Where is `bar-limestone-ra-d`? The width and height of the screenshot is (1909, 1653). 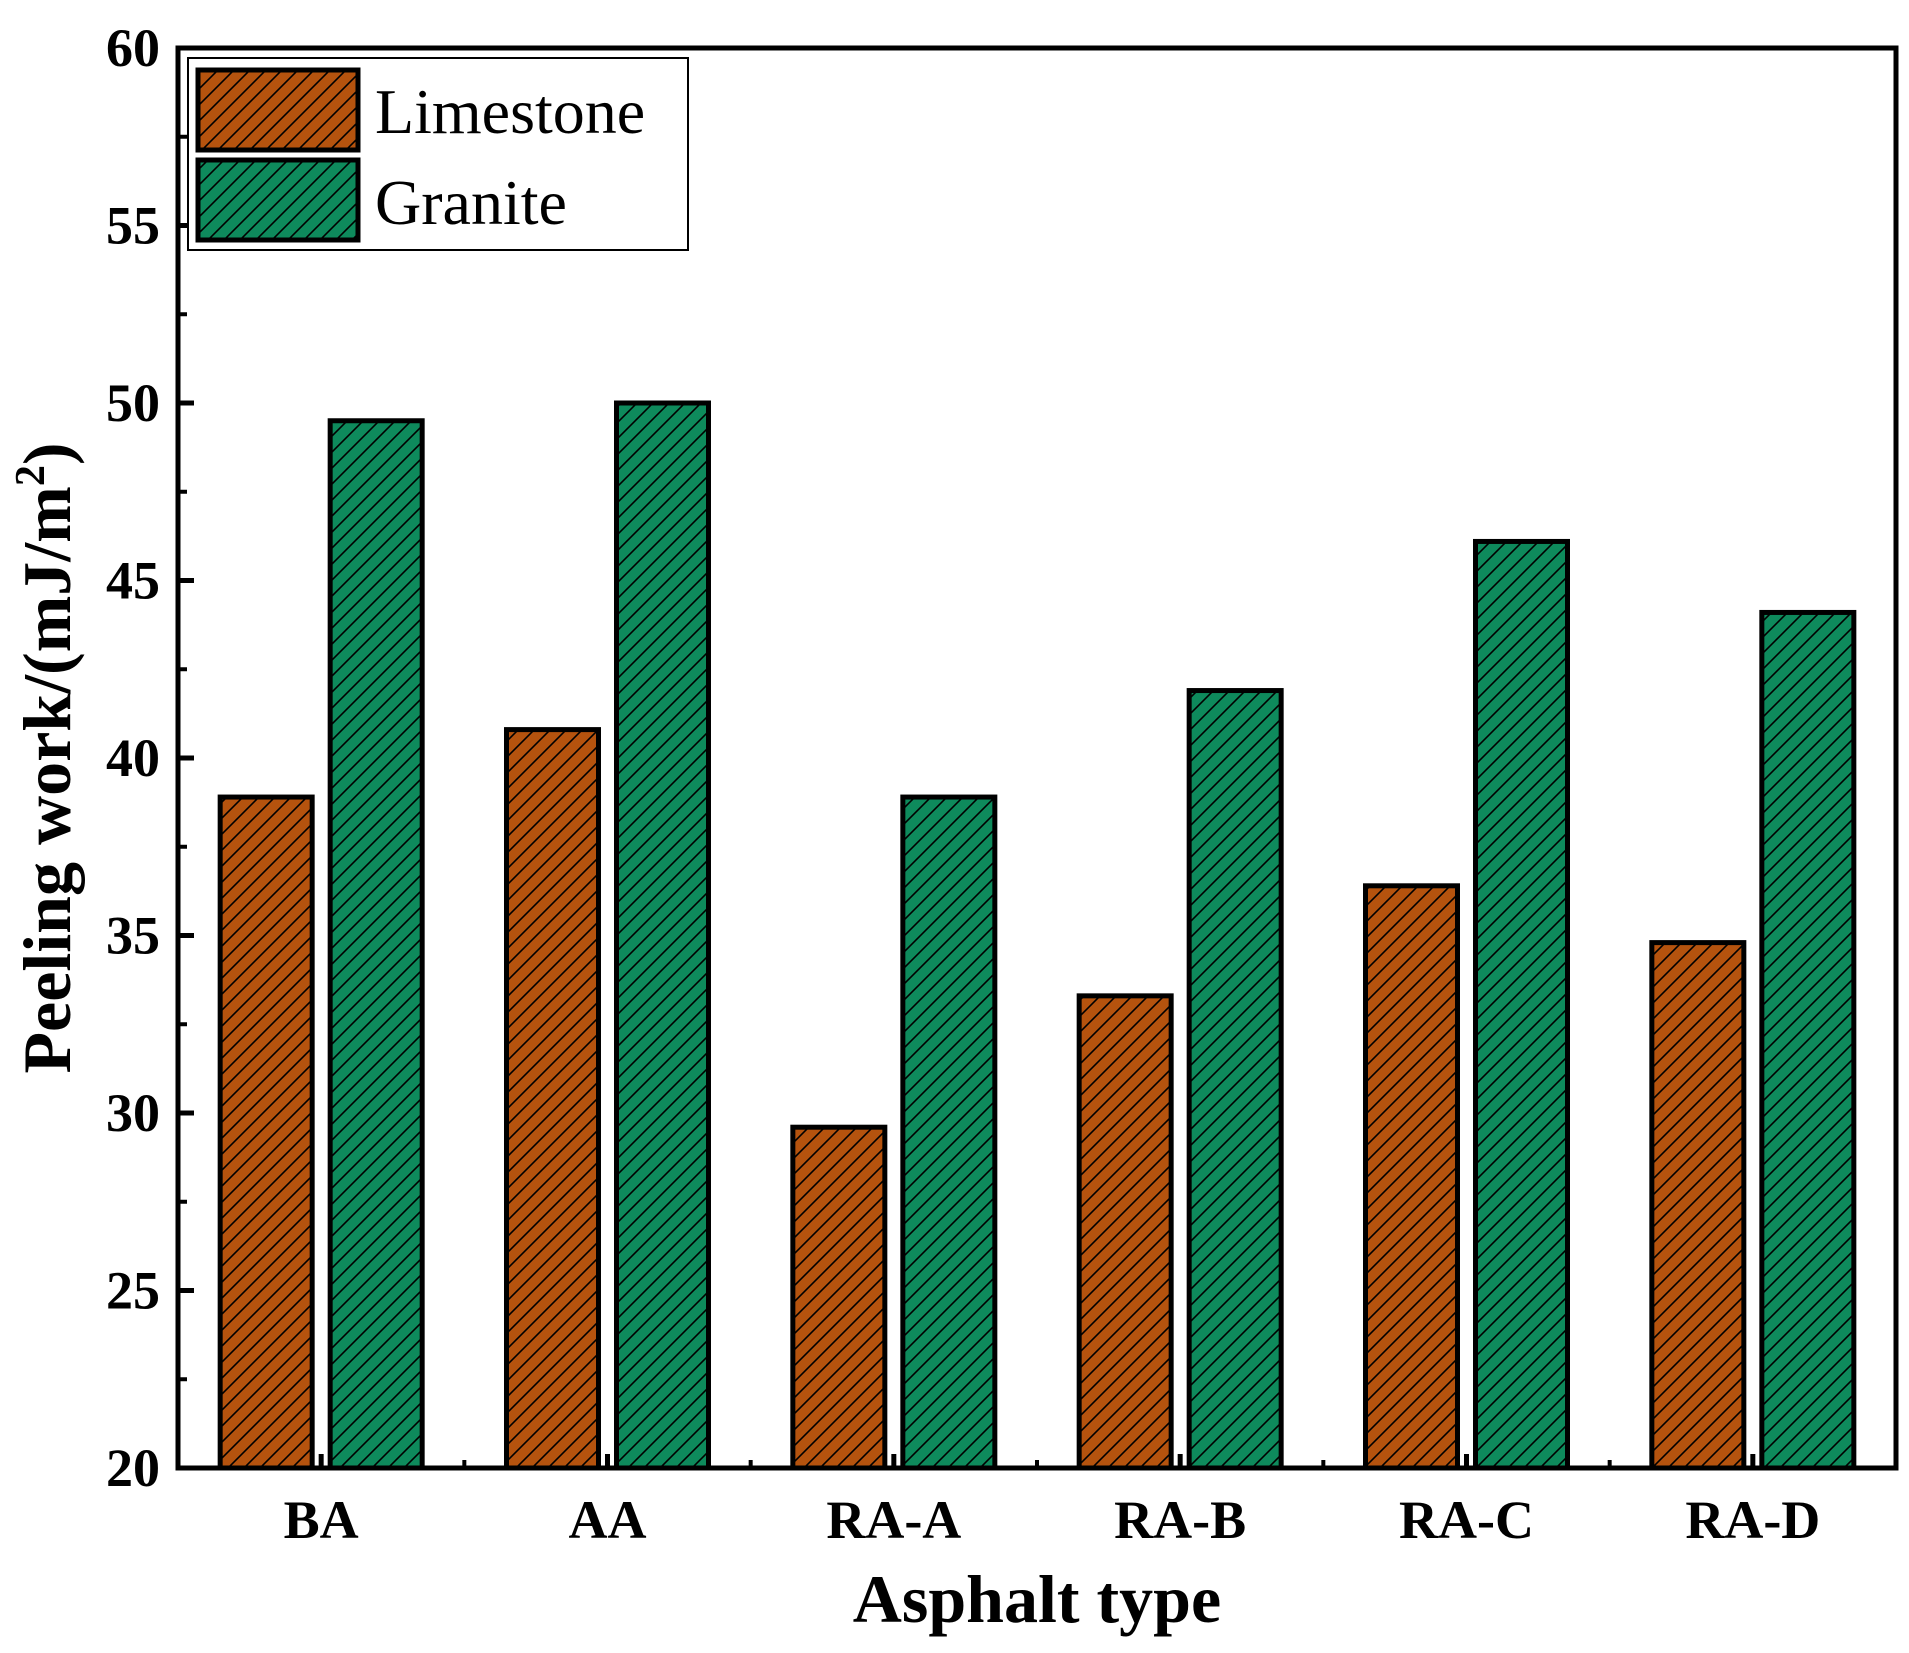 bar-limestone-ra-d is located at coordinates (1698, 1205).